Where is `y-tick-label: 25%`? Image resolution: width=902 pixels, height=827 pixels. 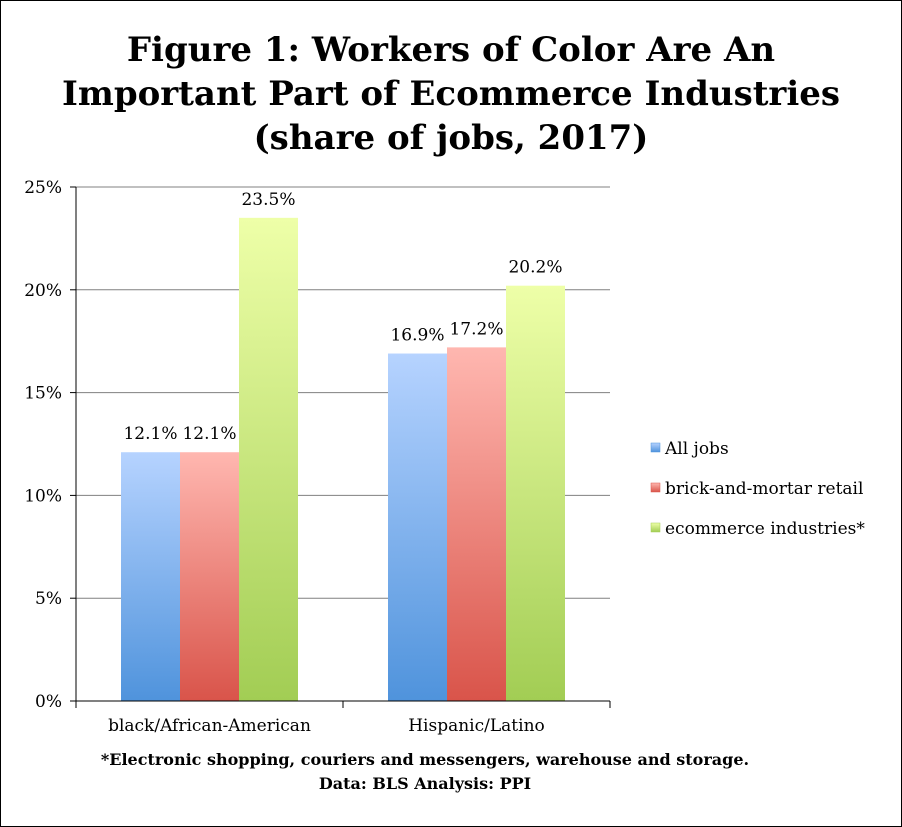
y-tick-label: 25% is located at coordinates (43, 188).